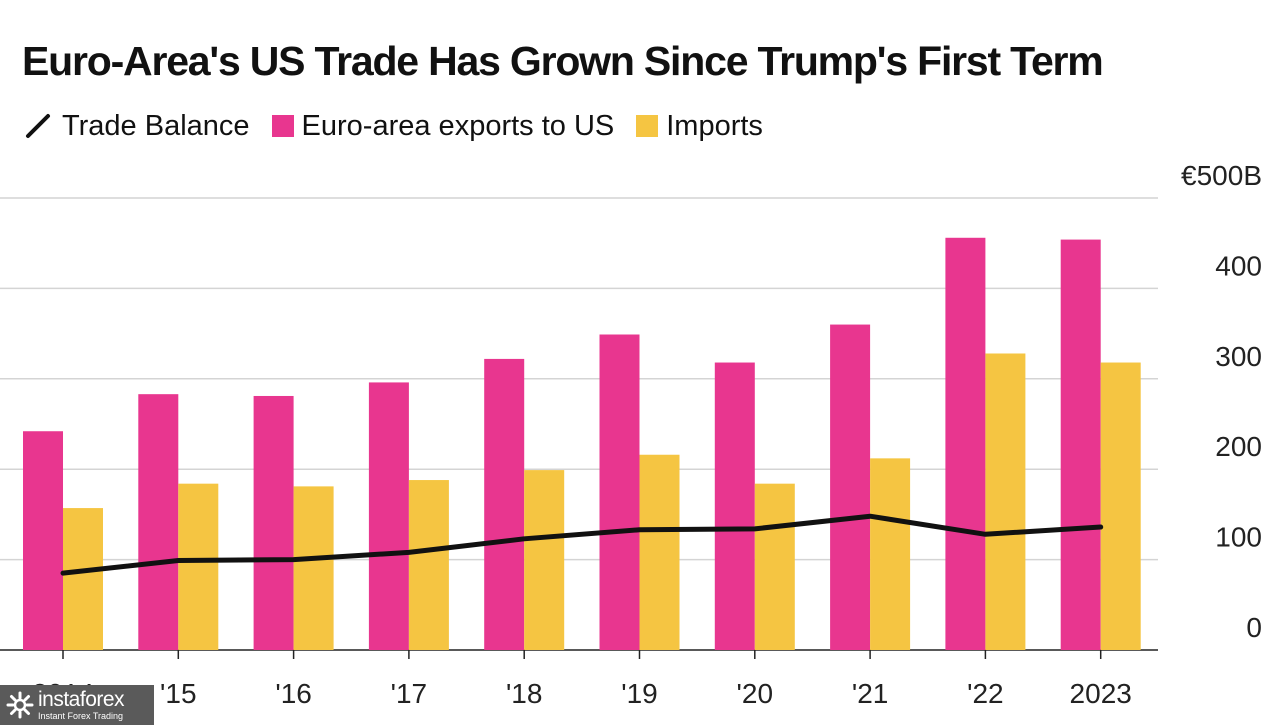  Describe the element at coordinates (582, 544) in the screenshot. I see `line-trade-balance` at that location.